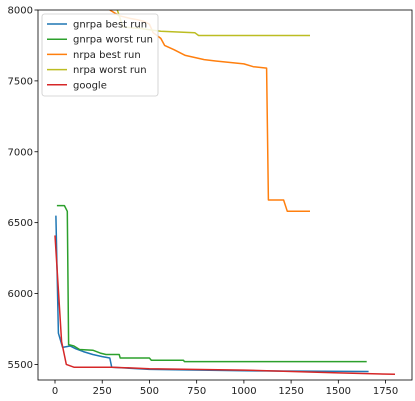  Describe the element at coordinates (20, 11) in the screenshot. I see `y-tick-label: 8000` at that location.